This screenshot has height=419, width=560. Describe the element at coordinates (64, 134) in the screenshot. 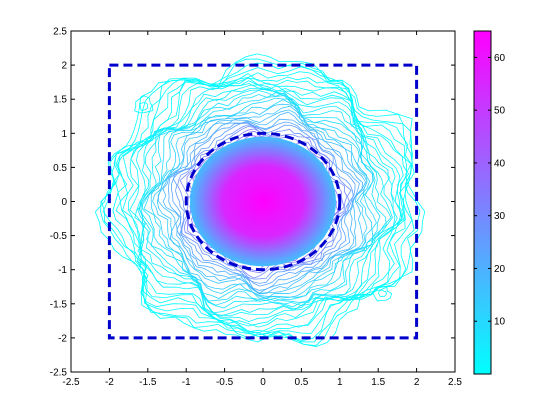

I see `y-tick-label: 1` at that location.